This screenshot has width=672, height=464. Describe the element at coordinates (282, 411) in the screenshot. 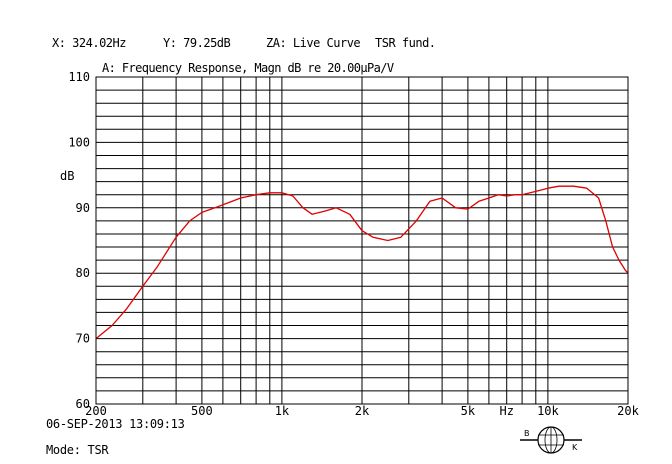

I see `x-tick-label: 1k` at that location.